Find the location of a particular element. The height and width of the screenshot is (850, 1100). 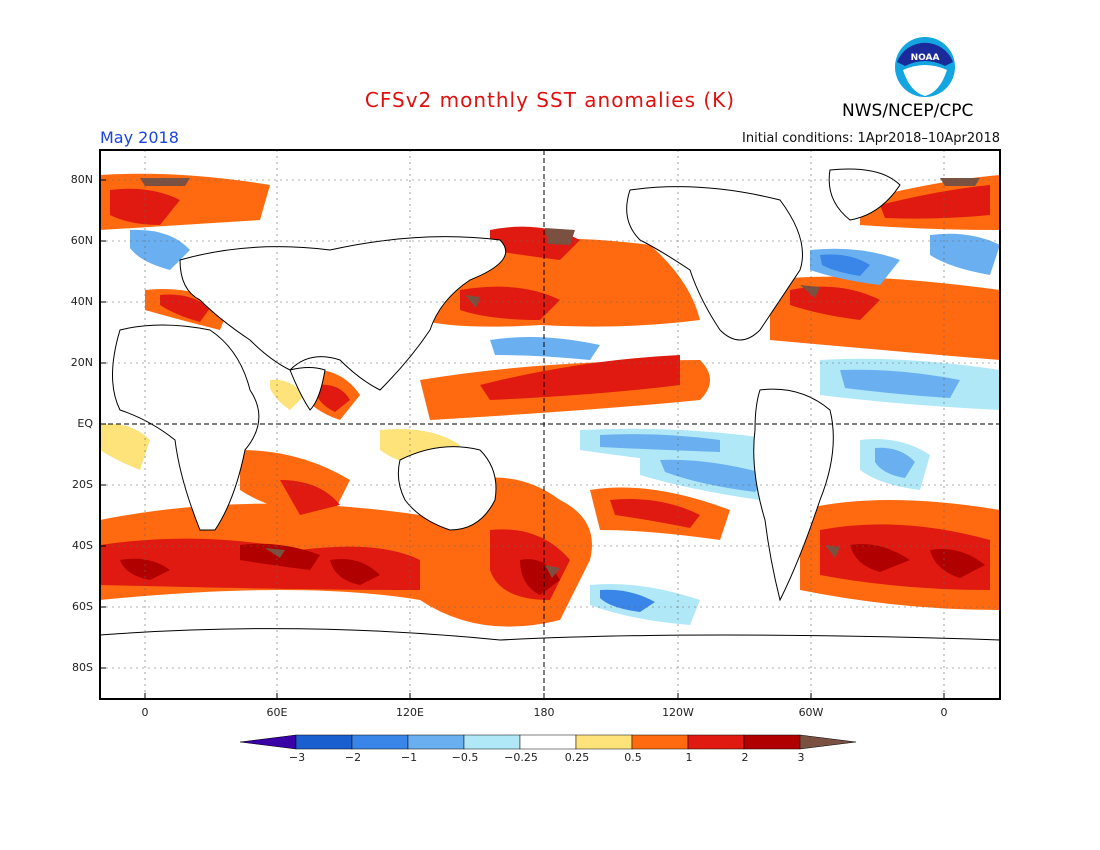

colorbar-label: 2 is located at coordinates (745, 757).